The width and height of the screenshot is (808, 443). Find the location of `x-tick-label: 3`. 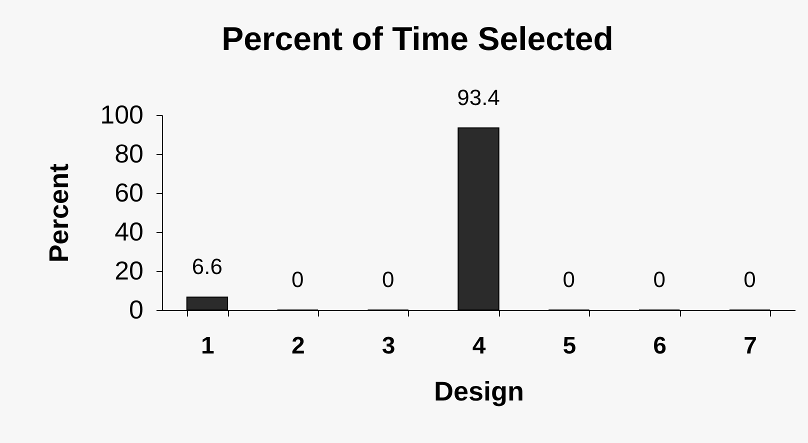

x-tick-label: 3 is located at coordinates (389, 346).